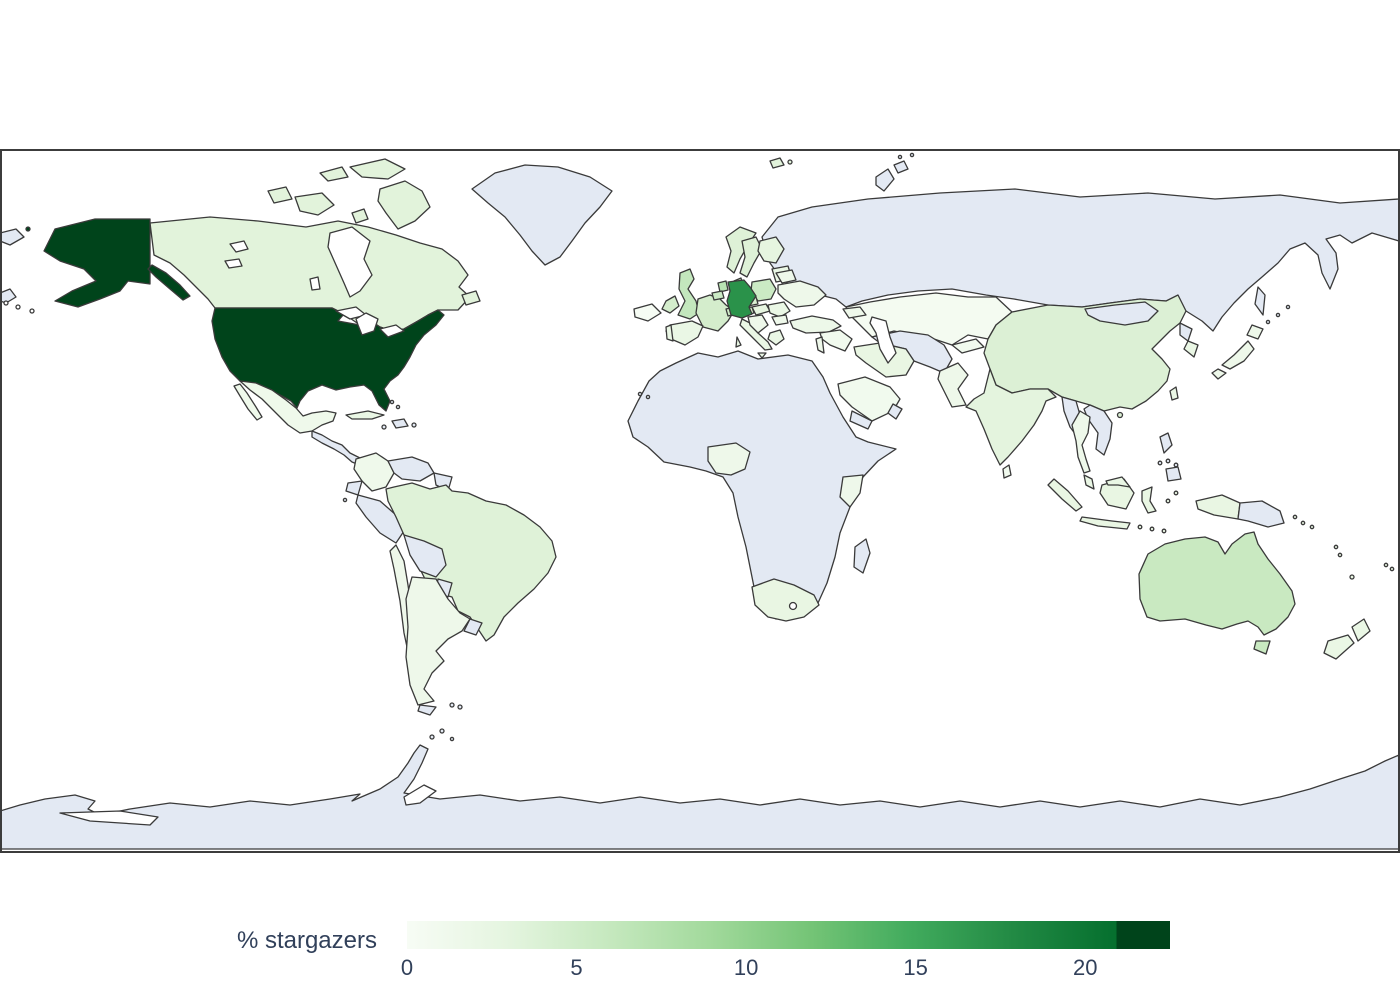  Describe the element at coordinates (542, 215) in the screenshot. I see `country-greenland` at that location.